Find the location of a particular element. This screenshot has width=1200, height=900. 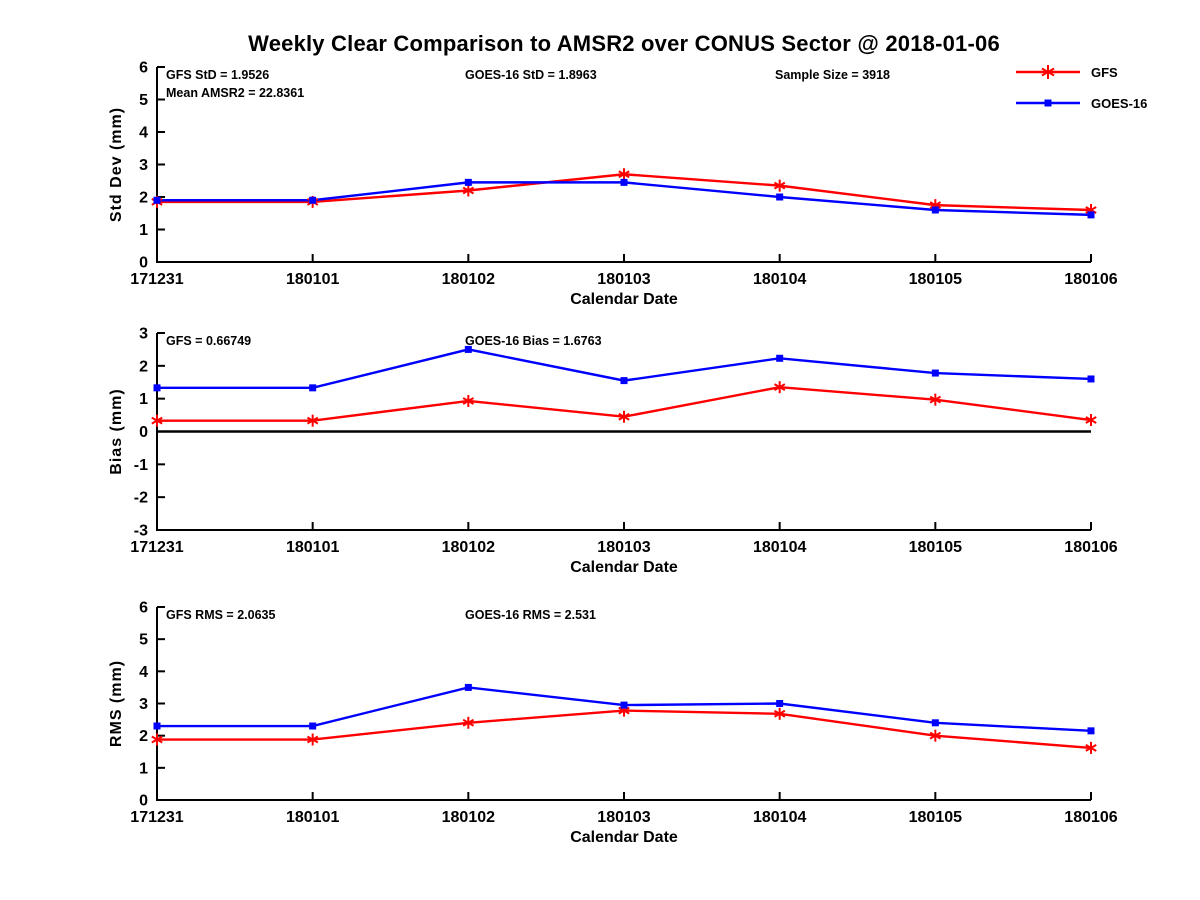

gfs-line-asterisk-icon is located at coordinates (1048, 72).